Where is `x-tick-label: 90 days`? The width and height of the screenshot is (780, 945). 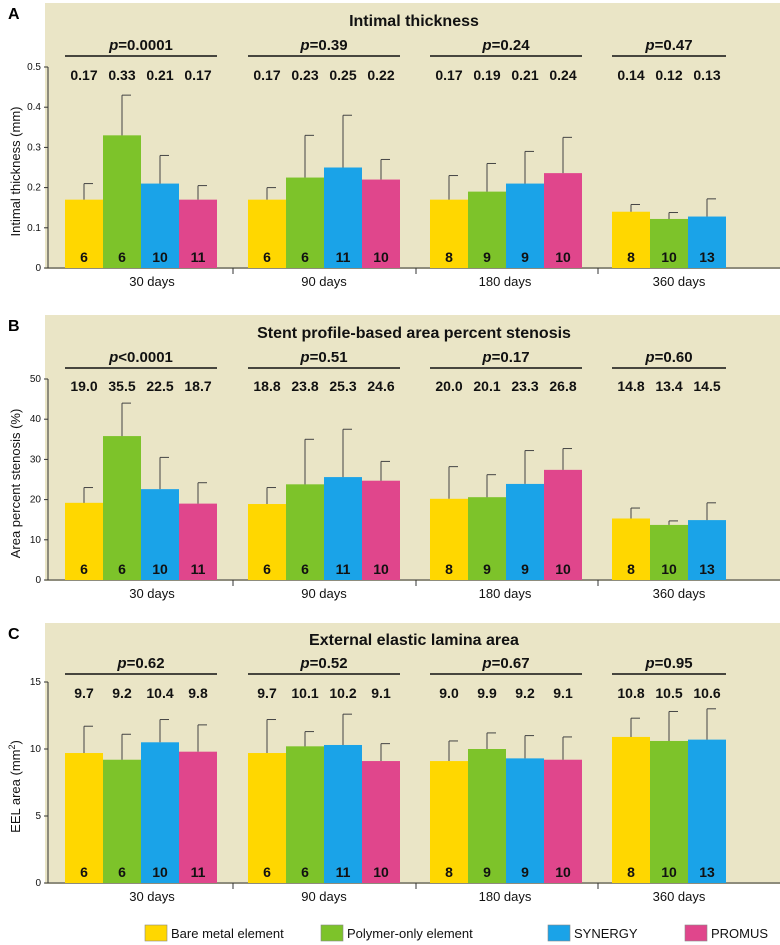
x-tick-label: 90 days is located at coordinates (324, 896).